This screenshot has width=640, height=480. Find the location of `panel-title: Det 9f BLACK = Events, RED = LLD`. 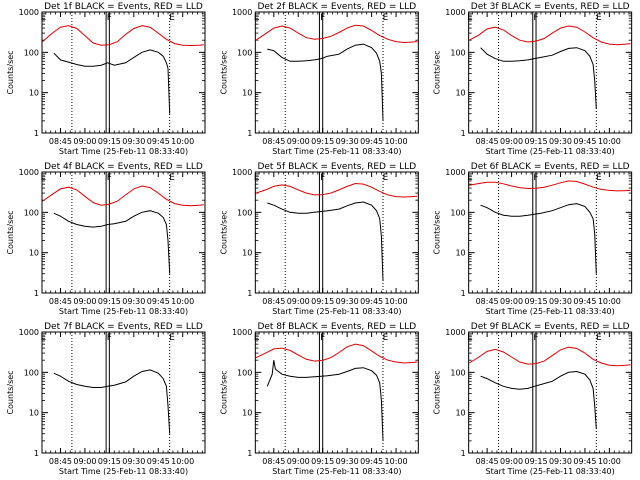

panel-title: Det 9f BLACK = Events, RED = LLD is located at coordinates (550, 327).